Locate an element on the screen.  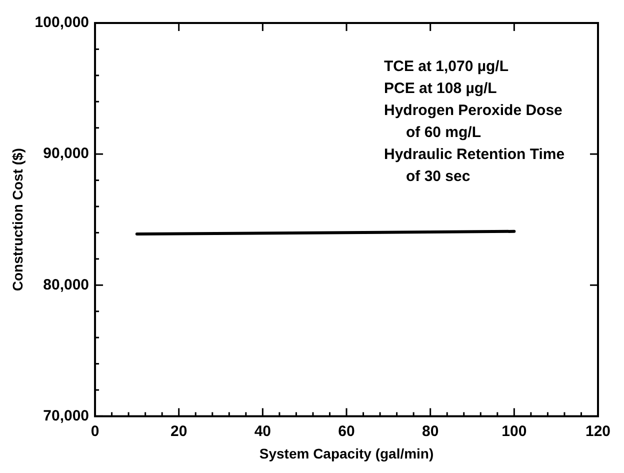
x-tick-label: 40 is located at coordinates (263, 431).